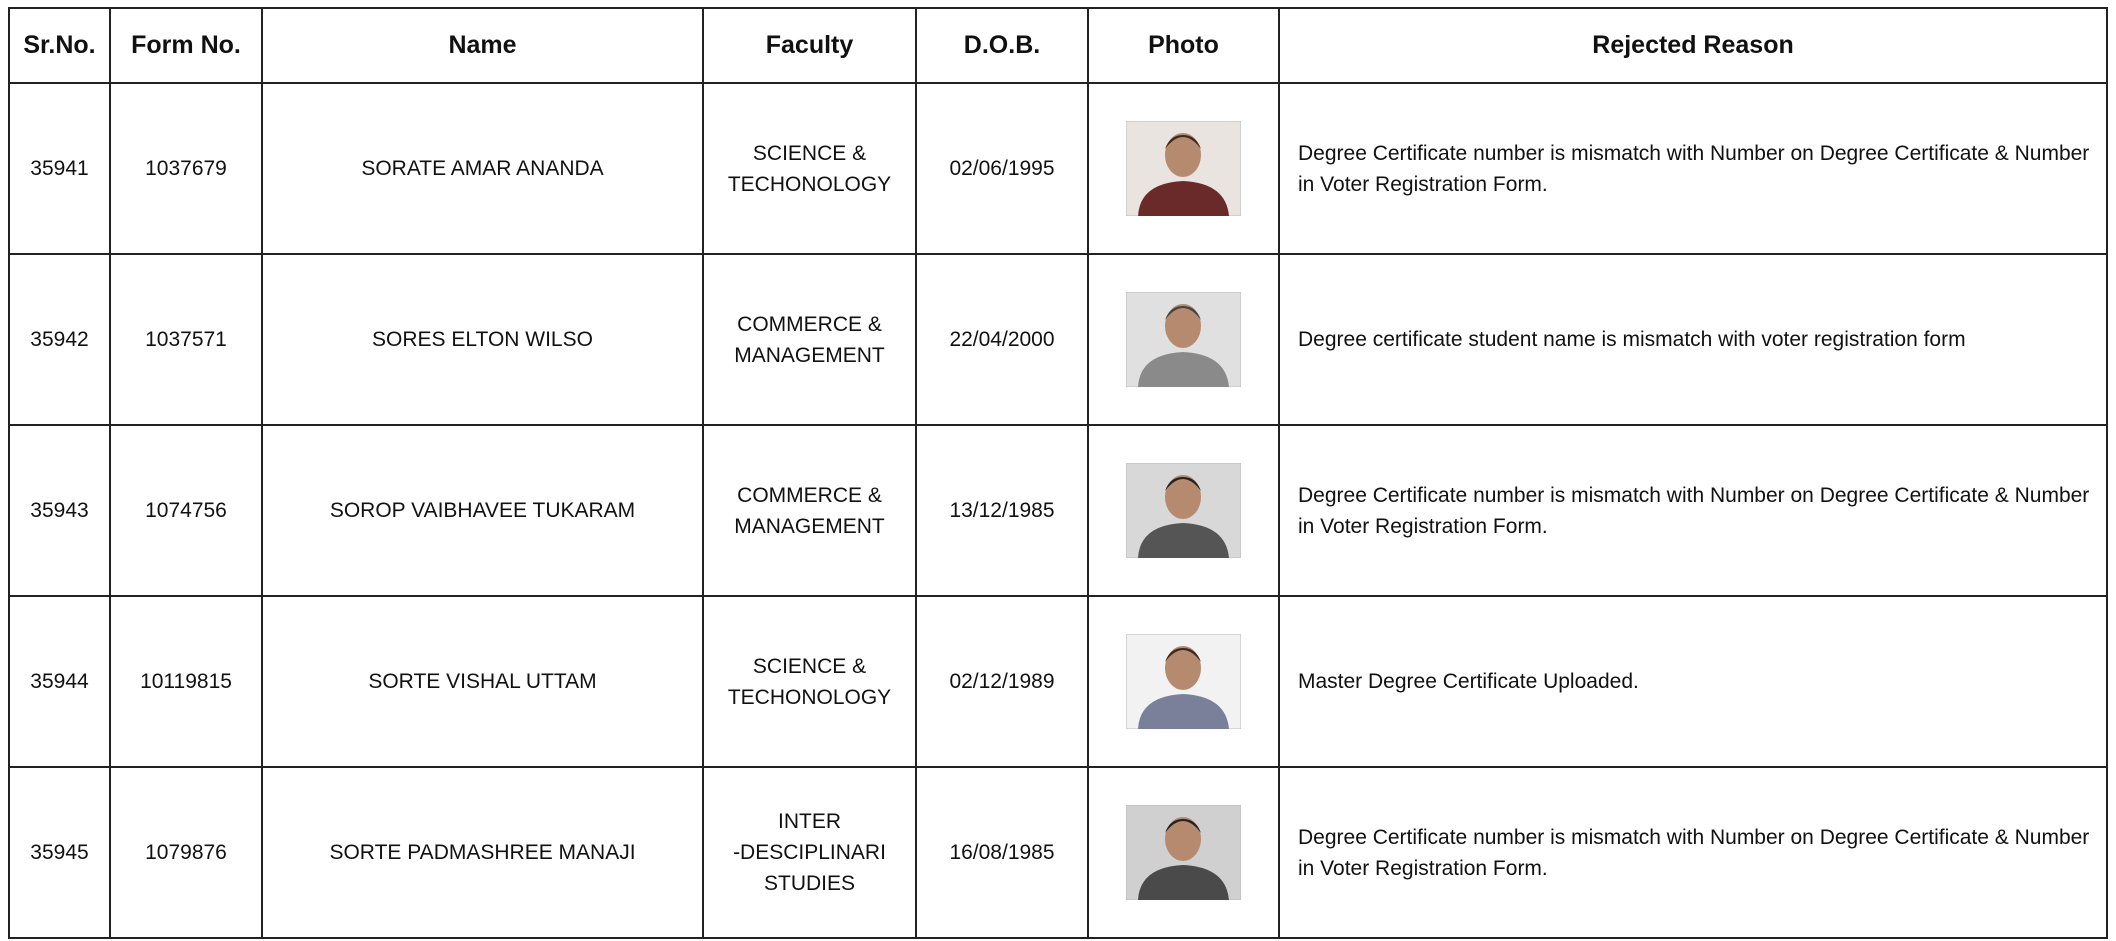 The image size is (2116, 941). What do you see at coordinates (1002, 45) in the screenshot?
I see `header-cell: D.O.B.` at bounding box center [1002, 45].